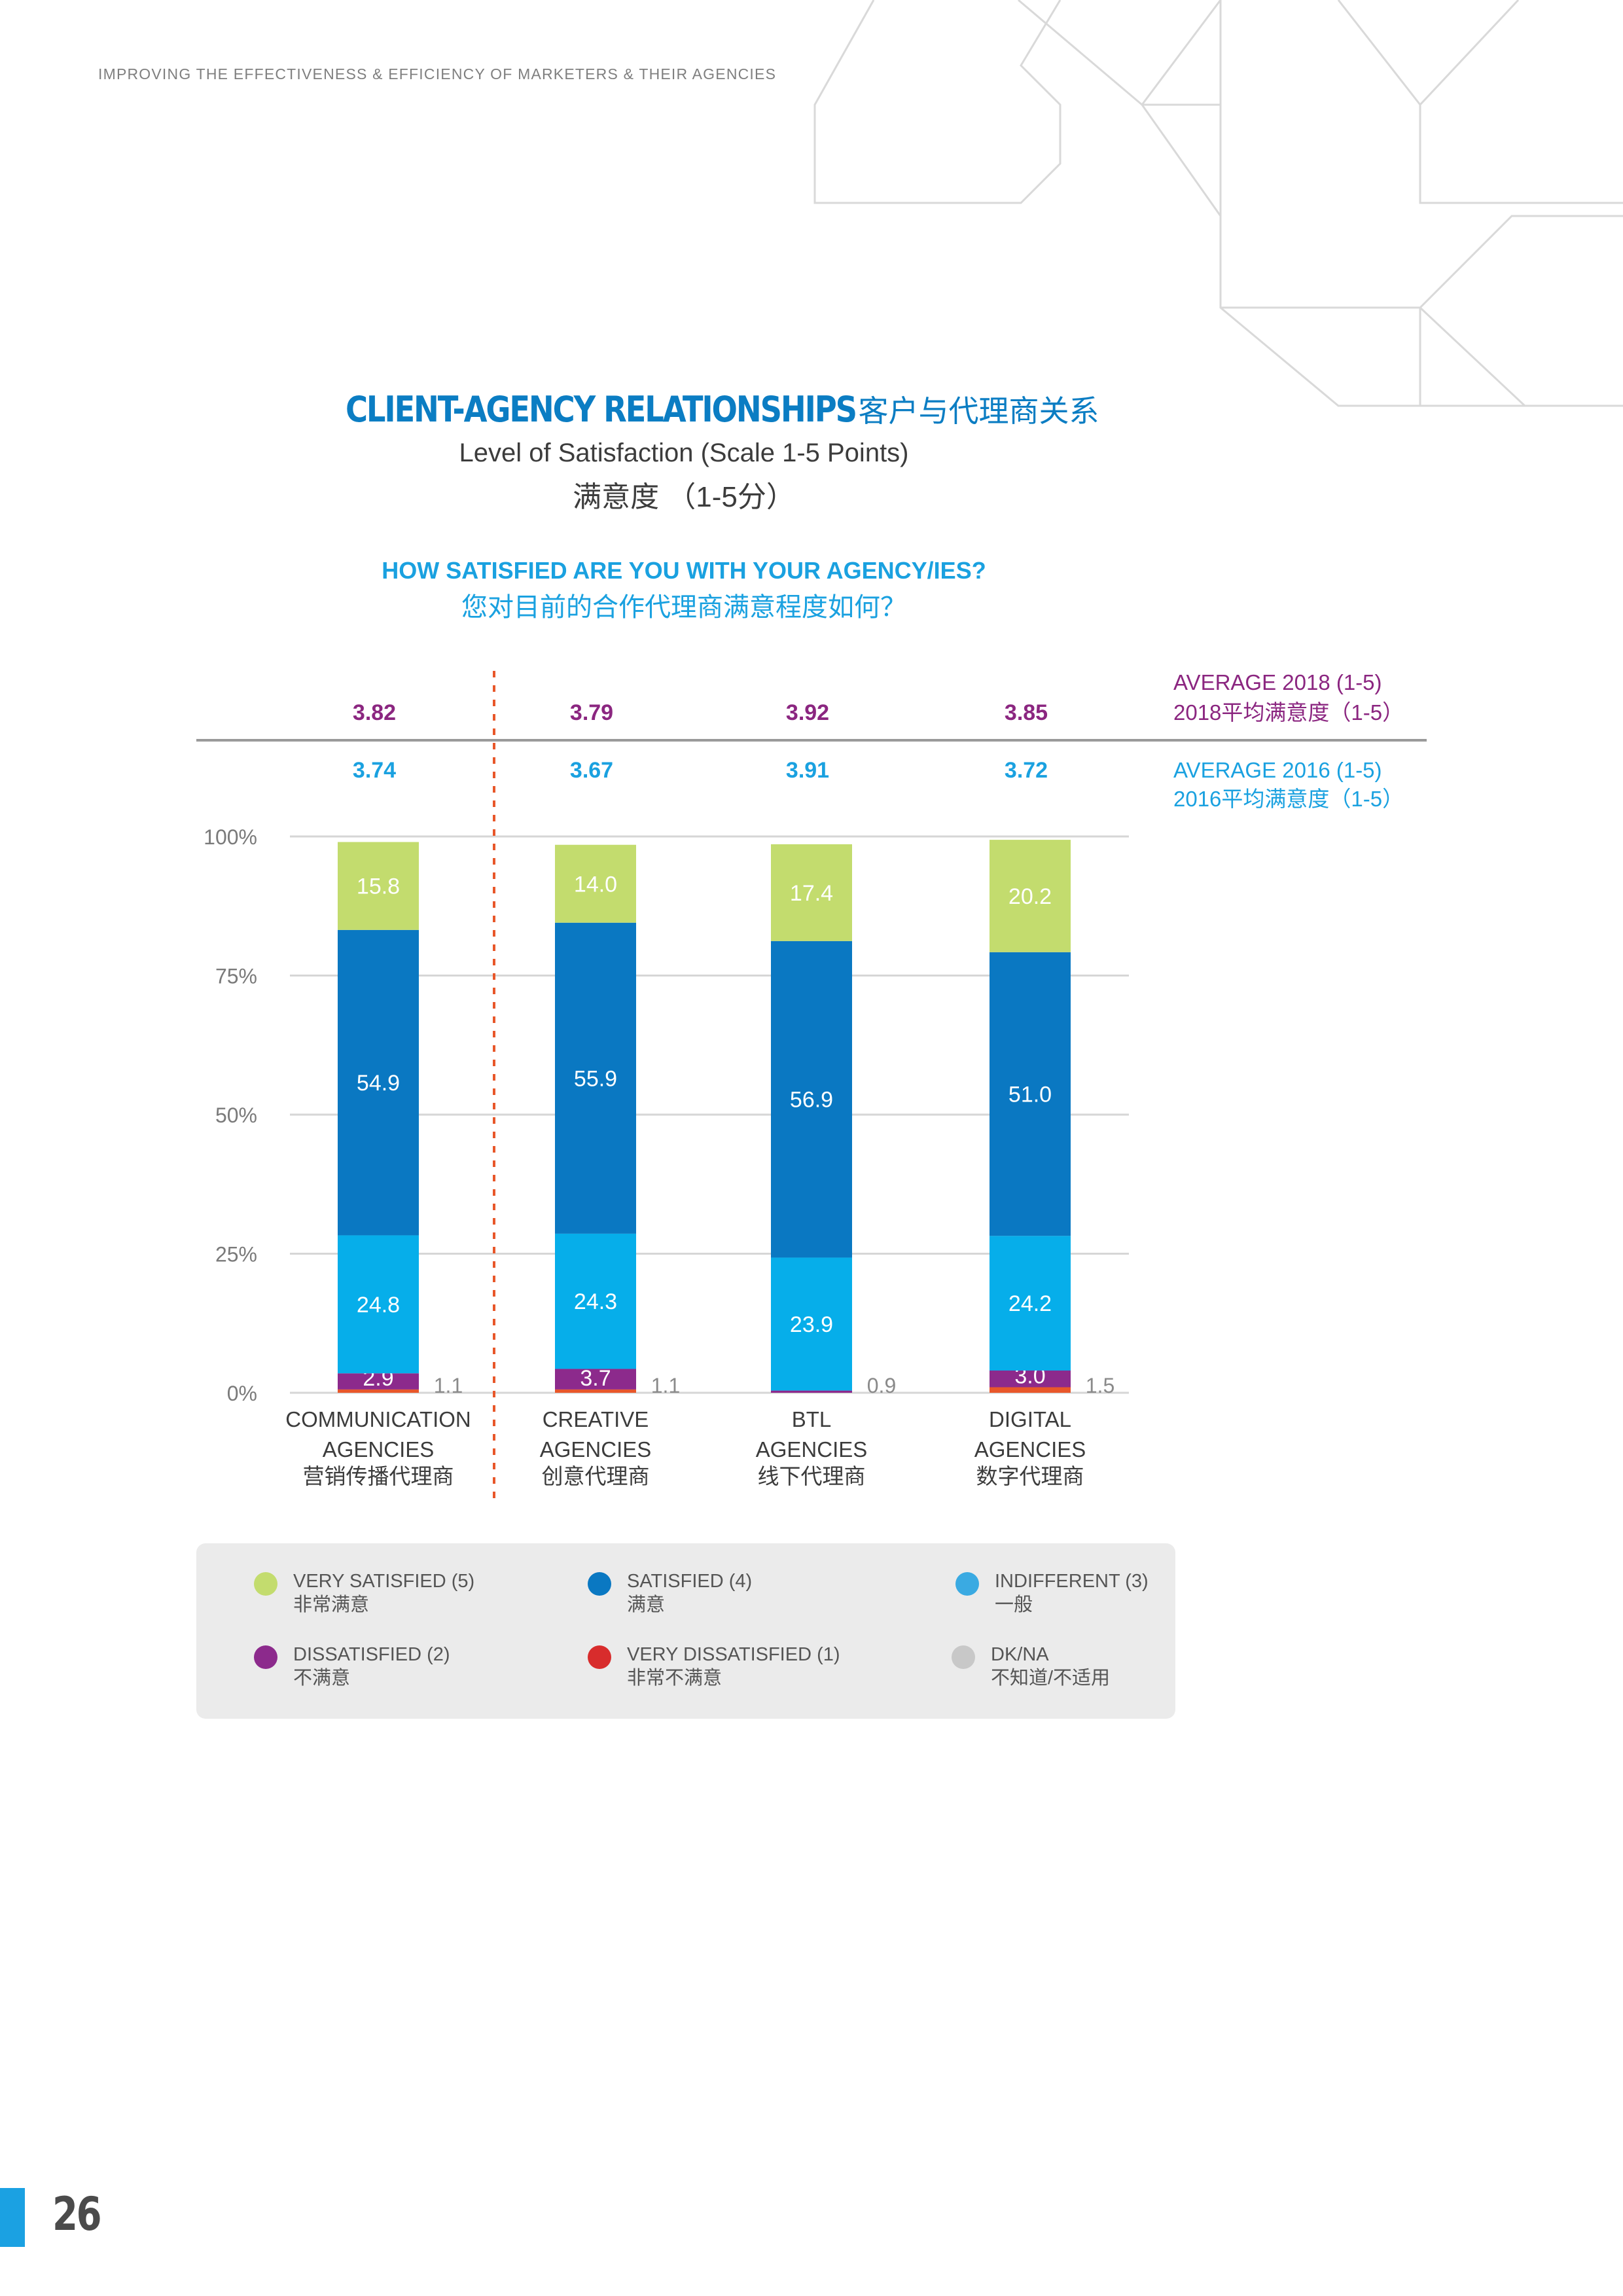  What do you see at coordinates (1218, 203) in the screenshot?
I see `decorative-geometric-pattern` at bounding box center [1218, 203].